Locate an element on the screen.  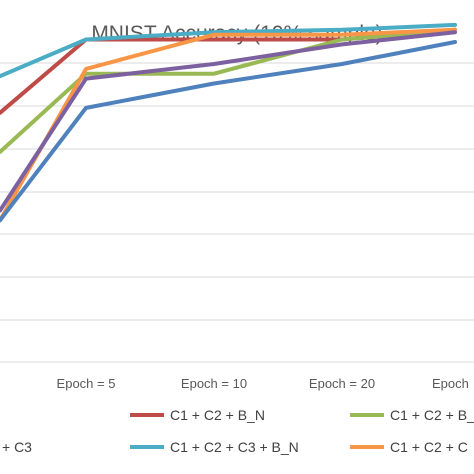
legend-entry: C1 + C2 + B_ is located at coordinates (412, 415).